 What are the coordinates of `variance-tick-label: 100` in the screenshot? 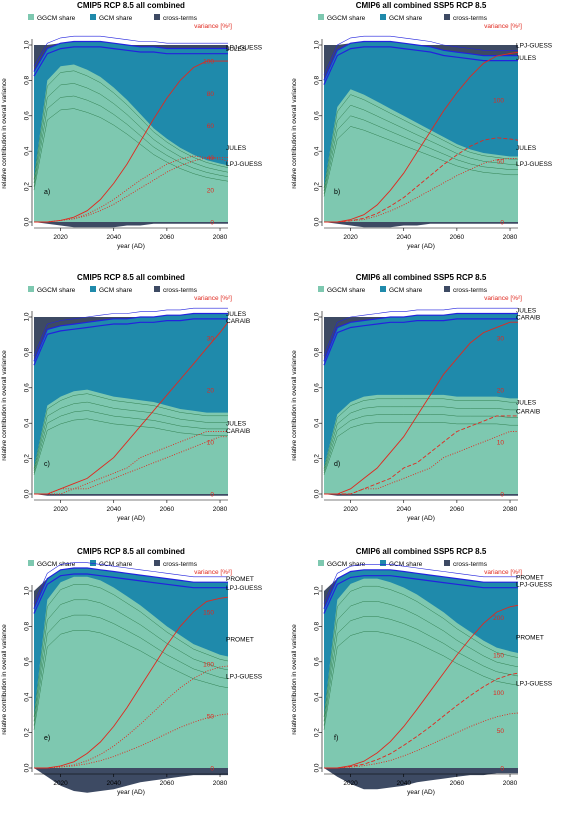 It's located at (208, 664).